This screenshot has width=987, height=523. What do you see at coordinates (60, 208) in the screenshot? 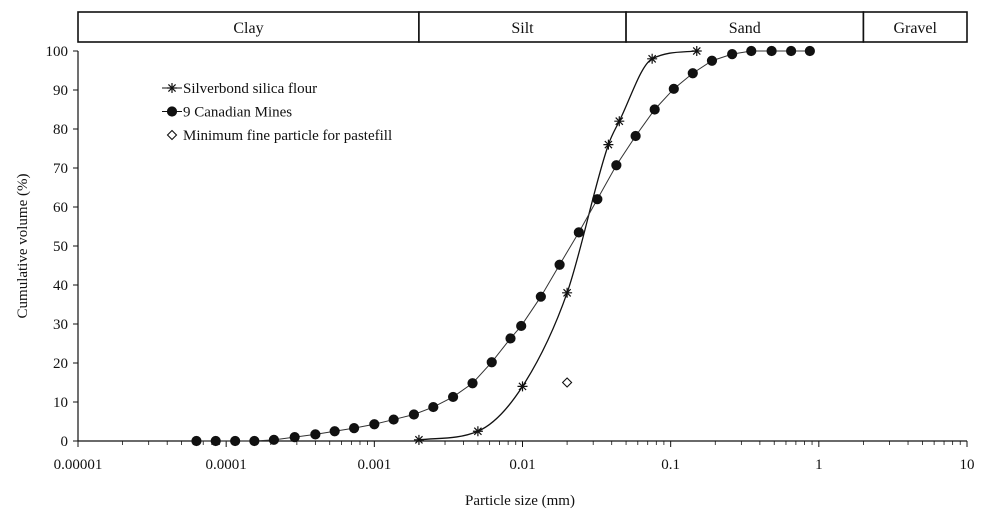
I see `y-tick-label: 60` at bounding box center [60, 208].